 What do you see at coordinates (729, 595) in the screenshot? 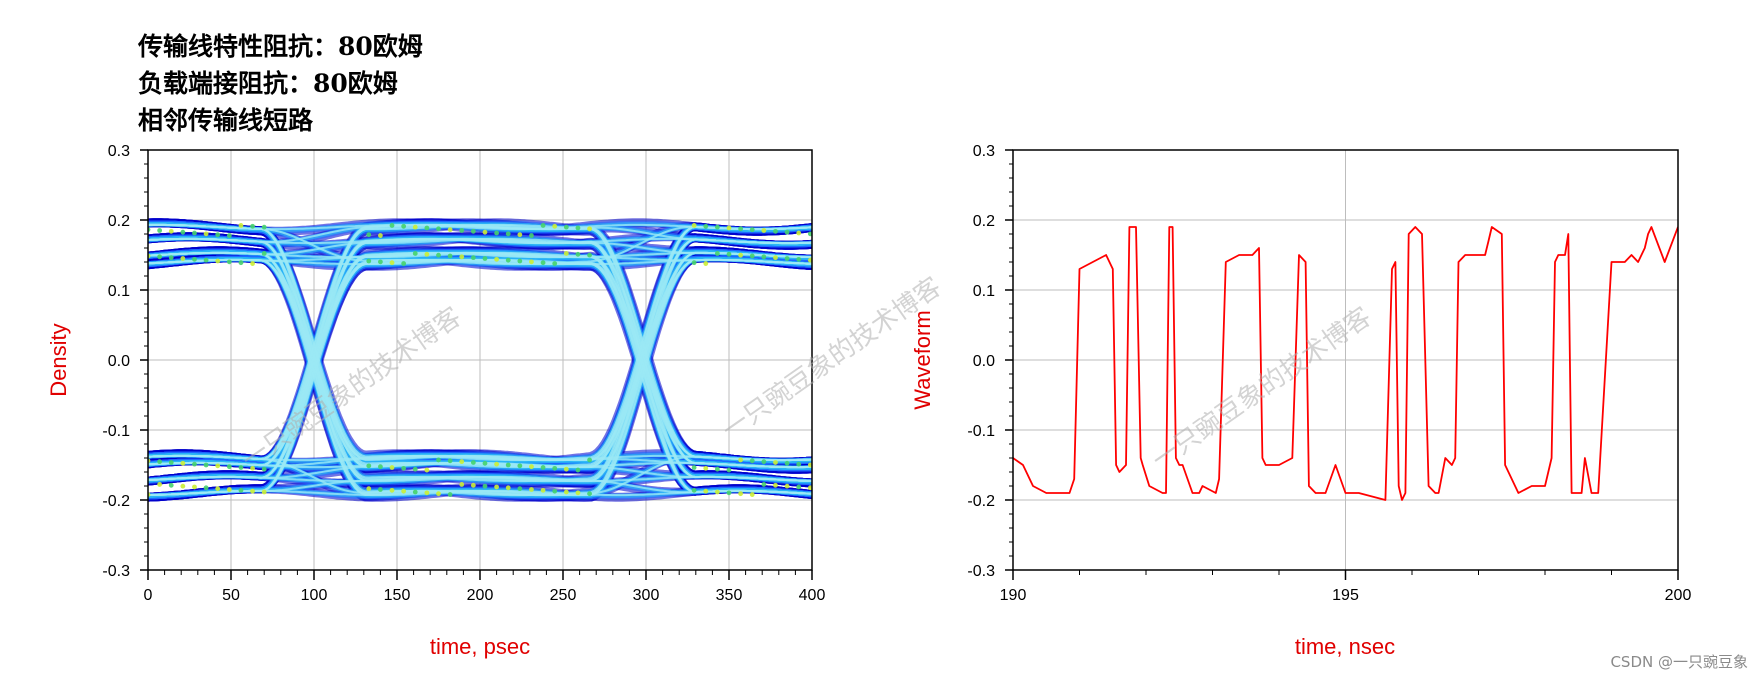
I see `eye-x-tick-label: 350` at bounding box center [729, 595].